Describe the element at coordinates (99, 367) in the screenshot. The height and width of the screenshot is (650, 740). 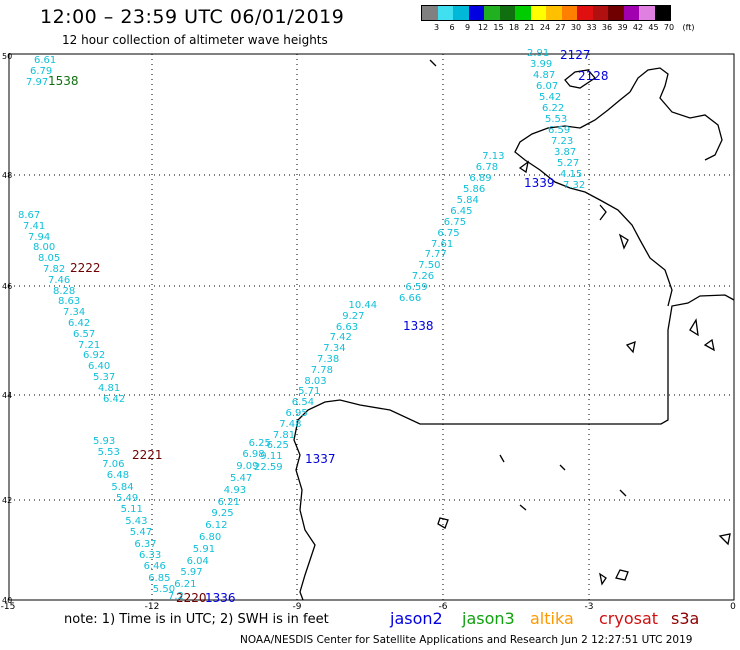
I see `swh-value: 6.40` at that location.